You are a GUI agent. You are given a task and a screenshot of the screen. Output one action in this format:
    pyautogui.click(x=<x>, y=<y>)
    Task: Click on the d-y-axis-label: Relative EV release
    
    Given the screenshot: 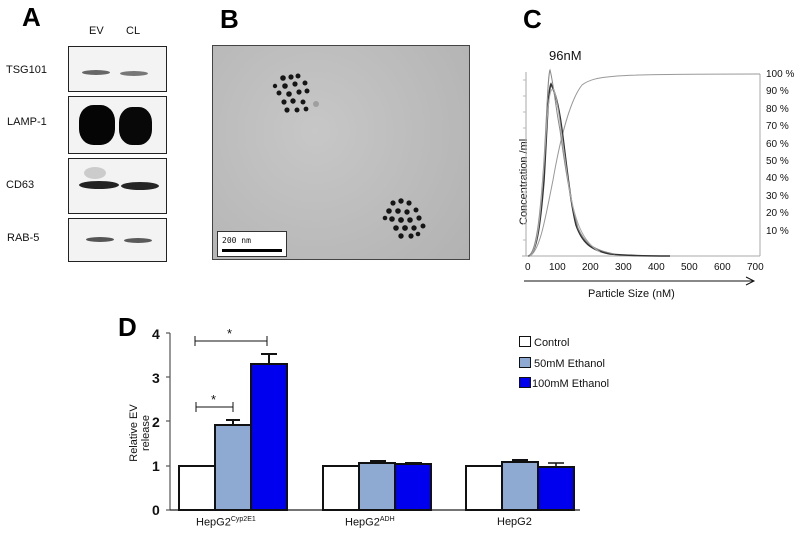 What is the action you would take?
    pyautogui.click(x=140, y=433)
    